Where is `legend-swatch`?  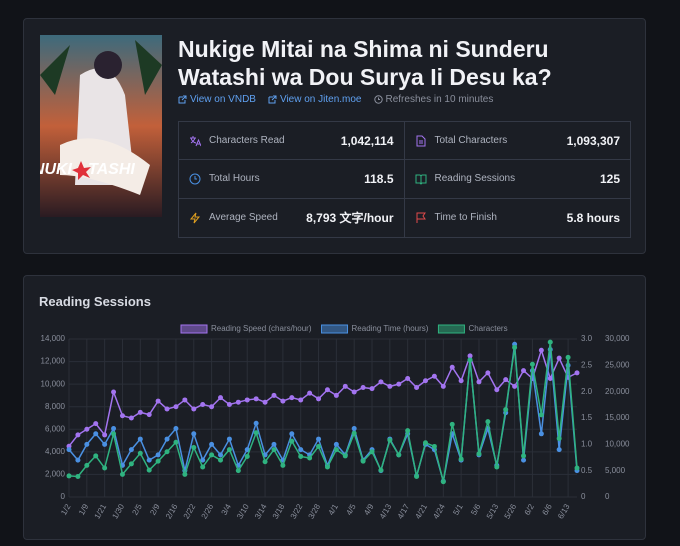
legend-swatch is located at coordinates (194, 329).